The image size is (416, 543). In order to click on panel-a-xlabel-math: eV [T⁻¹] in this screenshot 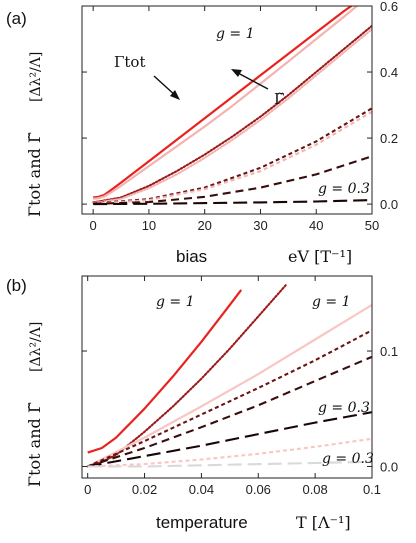, I will do `click(320, 256)`.